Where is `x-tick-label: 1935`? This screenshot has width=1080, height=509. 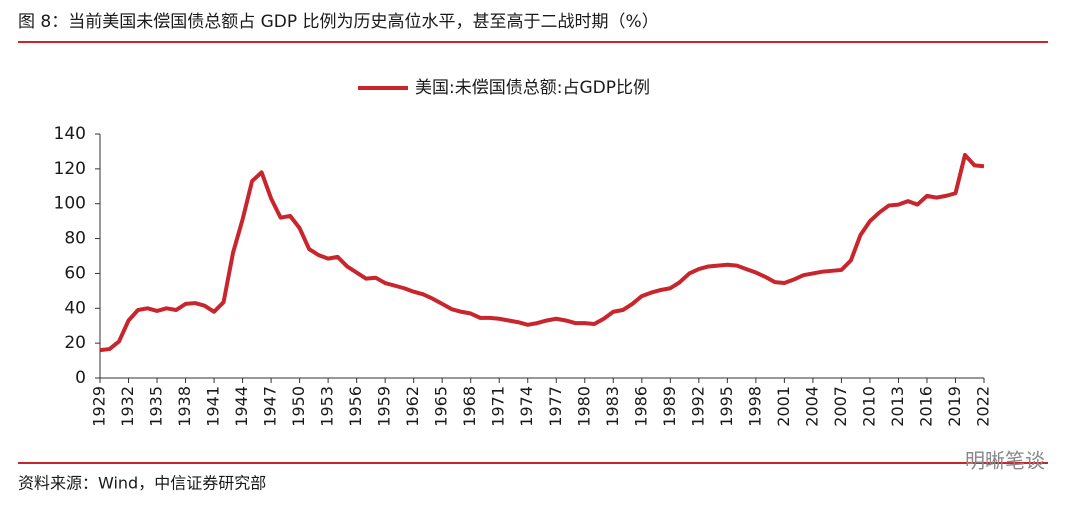 x-tick-label: 1935 is located at coordinates (156, 406).